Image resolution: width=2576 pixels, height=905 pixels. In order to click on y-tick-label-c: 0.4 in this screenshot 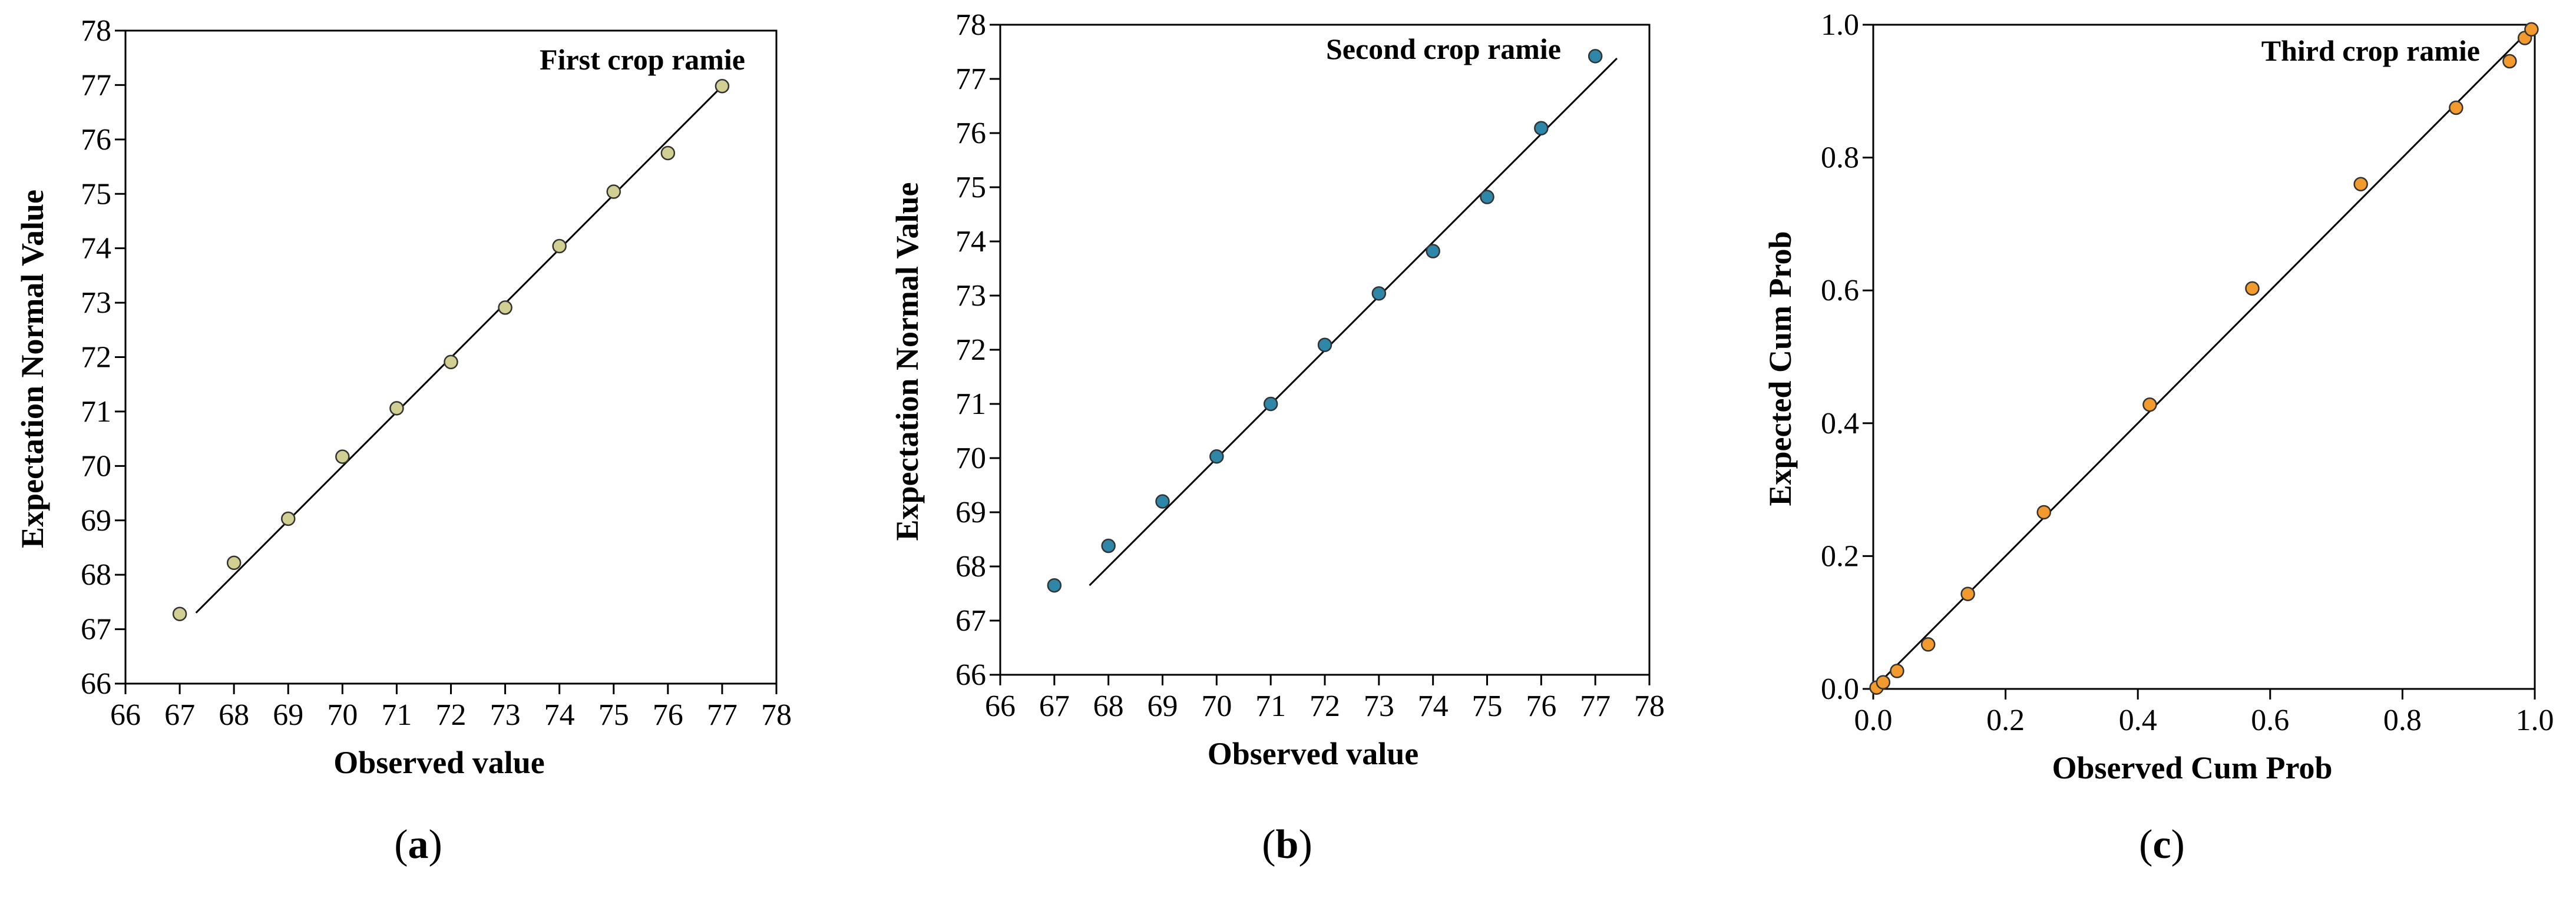, I will do `click(1840, 423)`.